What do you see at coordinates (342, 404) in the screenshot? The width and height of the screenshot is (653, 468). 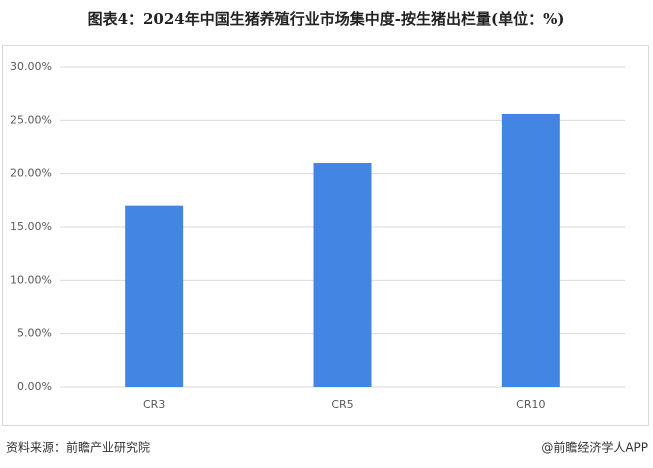 I see `x-tick-label: CR5` at bounding box center [342, 404].